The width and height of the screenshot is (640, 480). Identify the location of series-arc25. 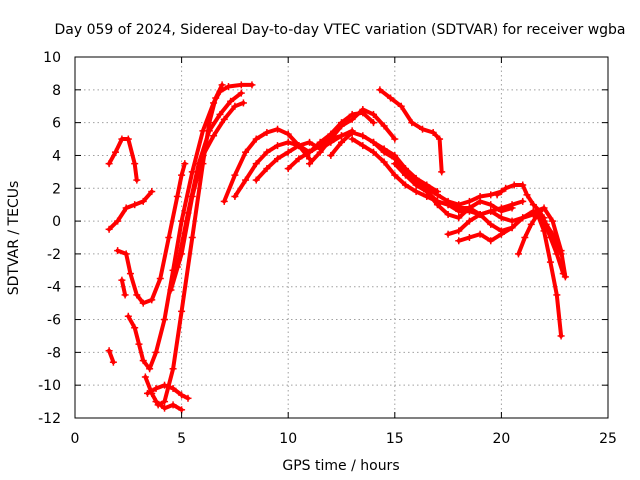
(539, 275).